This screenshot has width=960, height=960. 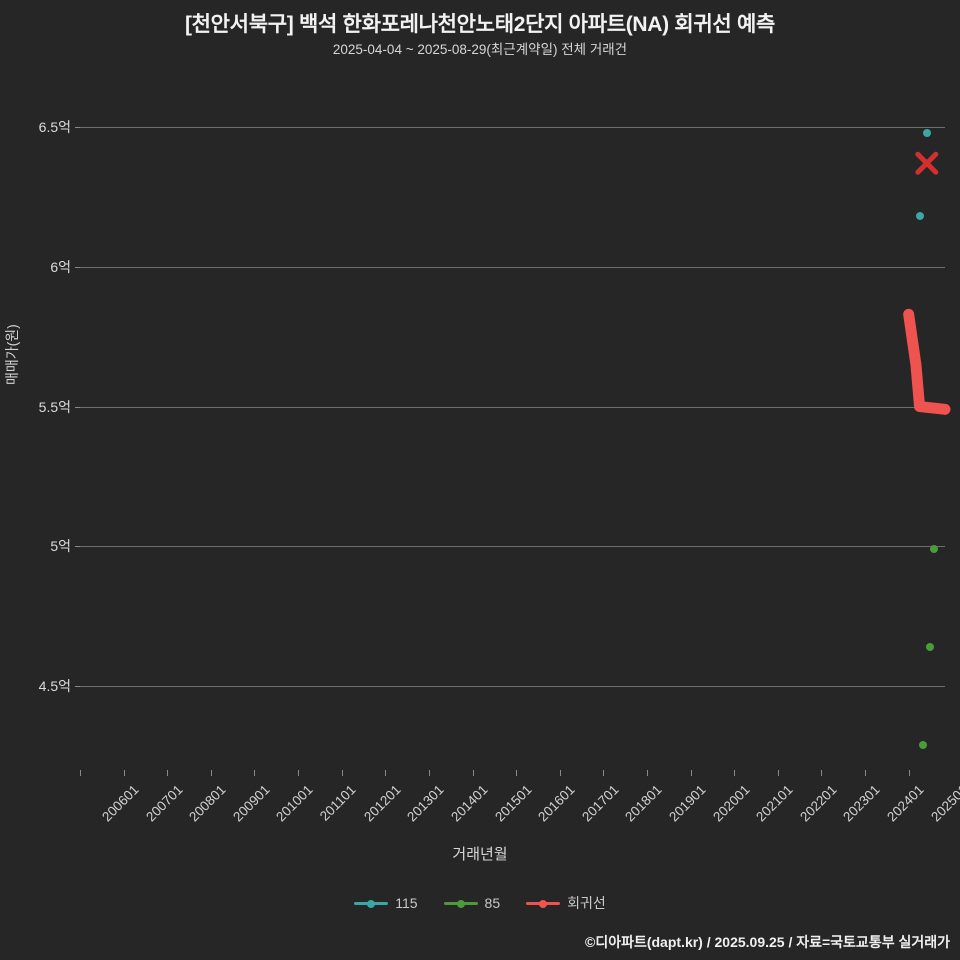 I want to click on x-tick-label: 201401, so click(x=469, y=803).